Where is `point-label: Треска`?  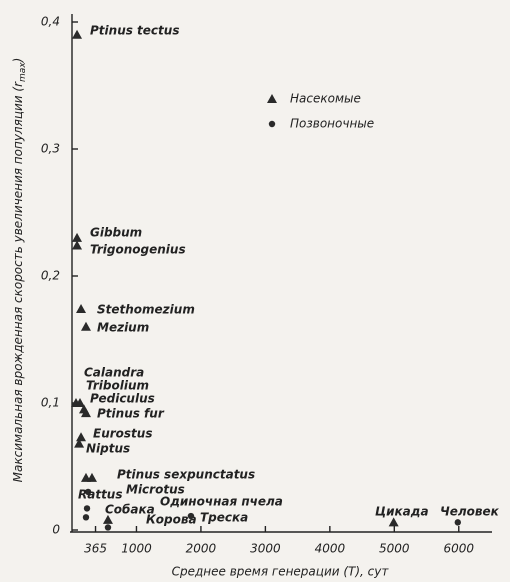
point-label: Треска is located at coordinates (224, 518).